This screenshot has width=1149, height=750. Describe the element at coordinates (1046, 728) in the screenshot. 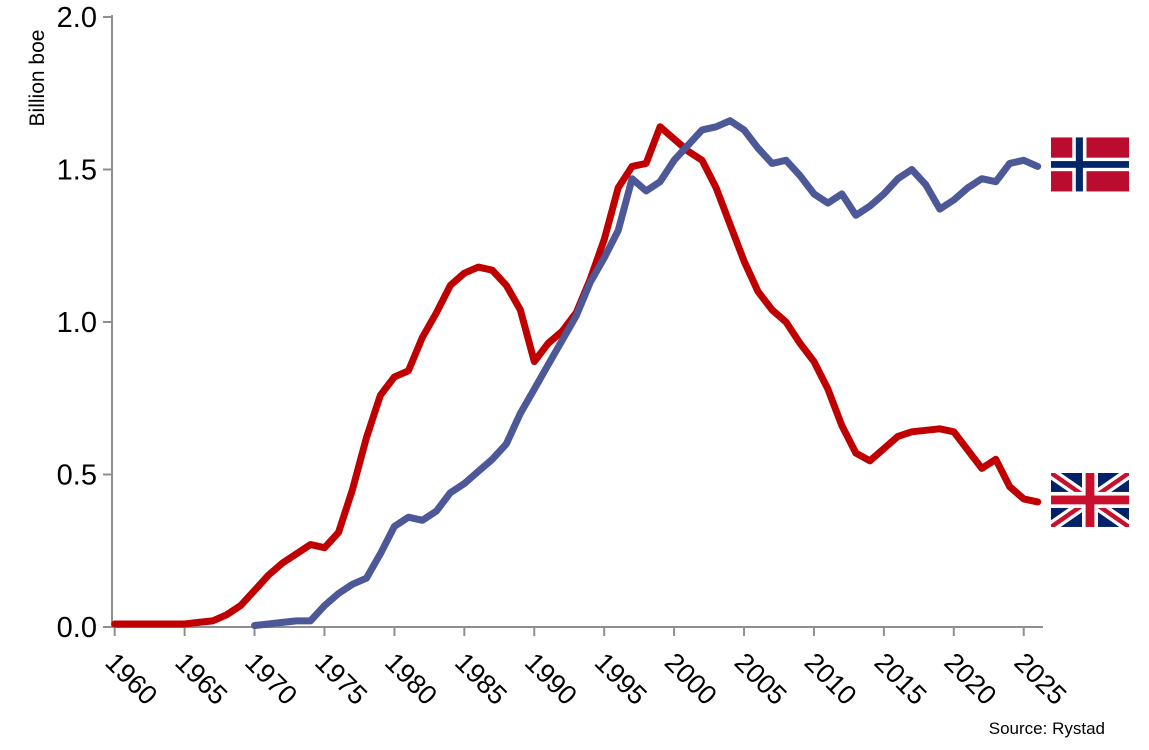

I see `source-note: Source: Rystad` at that location.